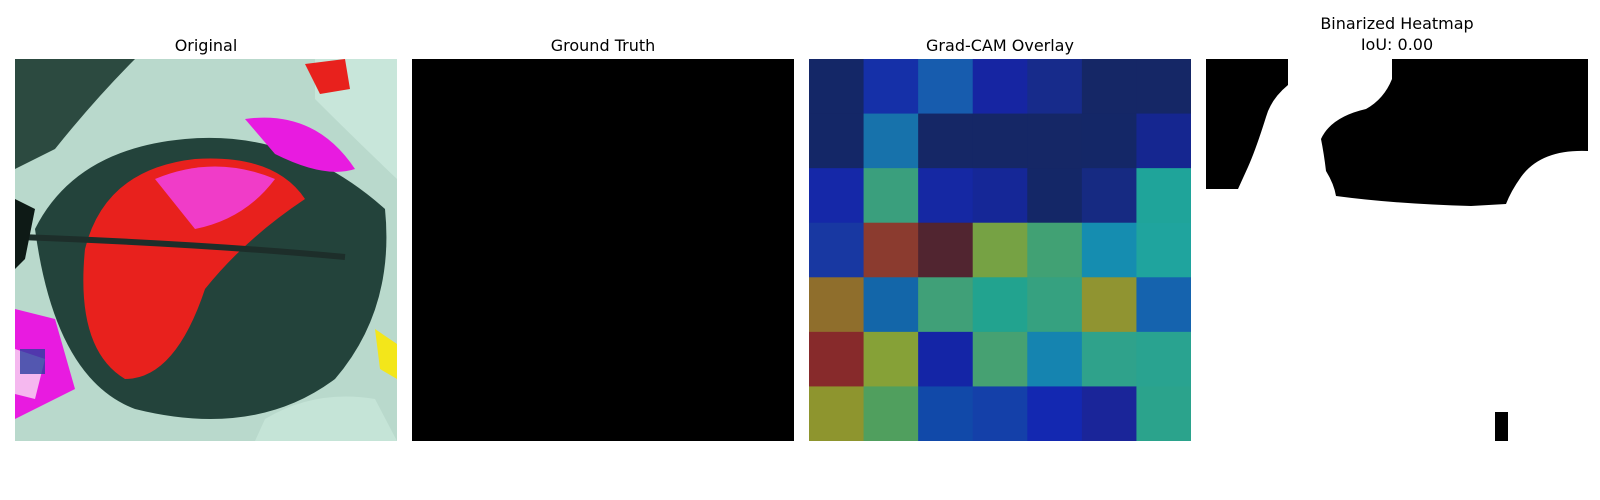 The width and height of the screenshot is (1600, 500). Describe the element at coordinates (603, 45) in the screenshot. I see `ground-truth-title: Ground Truth` at that location.